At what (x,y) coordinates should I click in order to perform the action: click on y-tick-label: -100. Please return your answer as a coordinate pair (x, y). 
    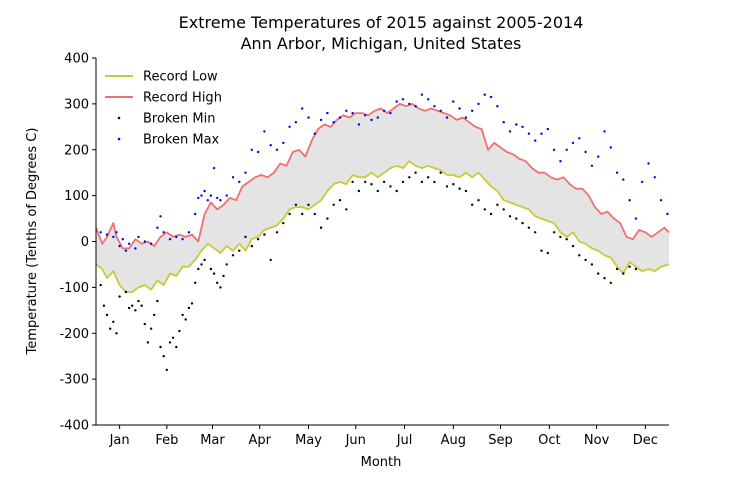
    Looking at the image, I should click on (74, 288).